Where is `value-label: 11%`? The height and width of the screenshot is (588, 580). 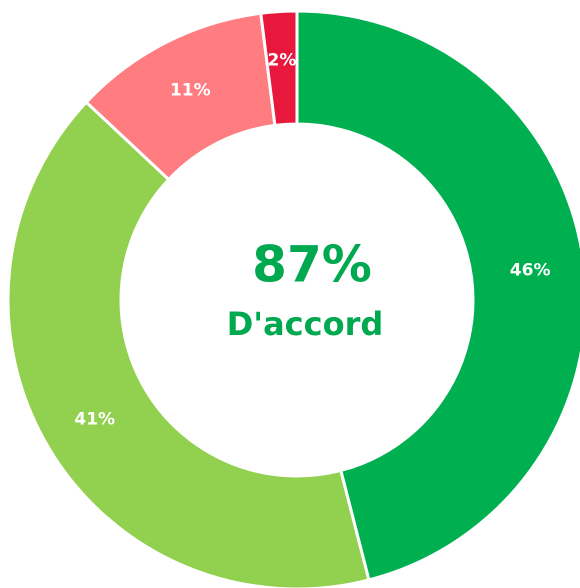 value-label: 11% is located at coordinates (190, 91).